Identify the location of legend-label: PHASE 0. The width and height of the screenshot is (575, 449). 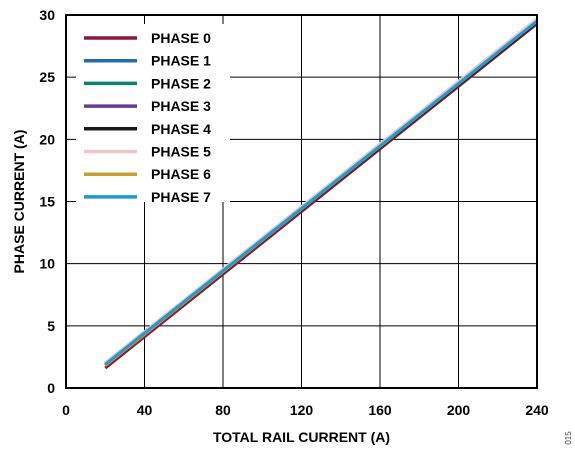
(181, 38).